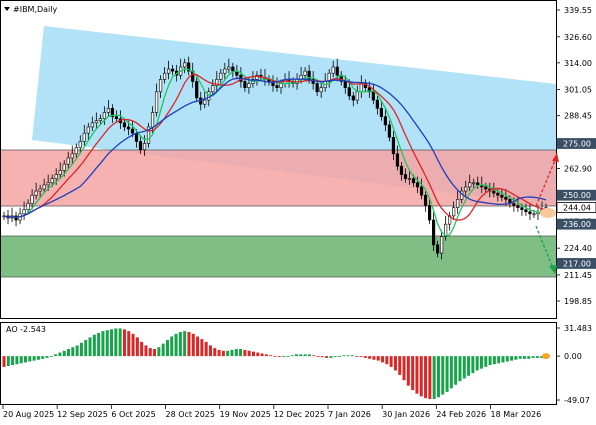 The image size is (596, 425). Describe the element at coordinates (578, 116) in the screenshot. I see `price-tick-label: 288.45` at that location.